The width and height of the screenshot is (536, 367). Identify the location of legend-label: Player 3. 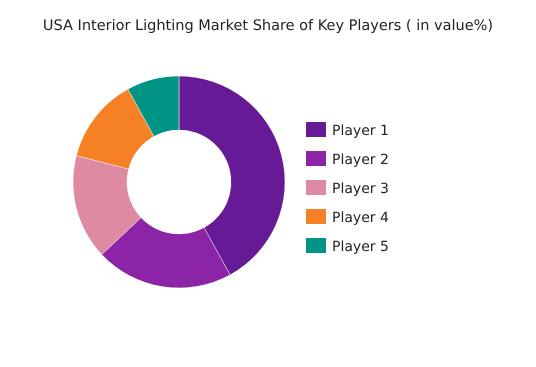
(360, 189).